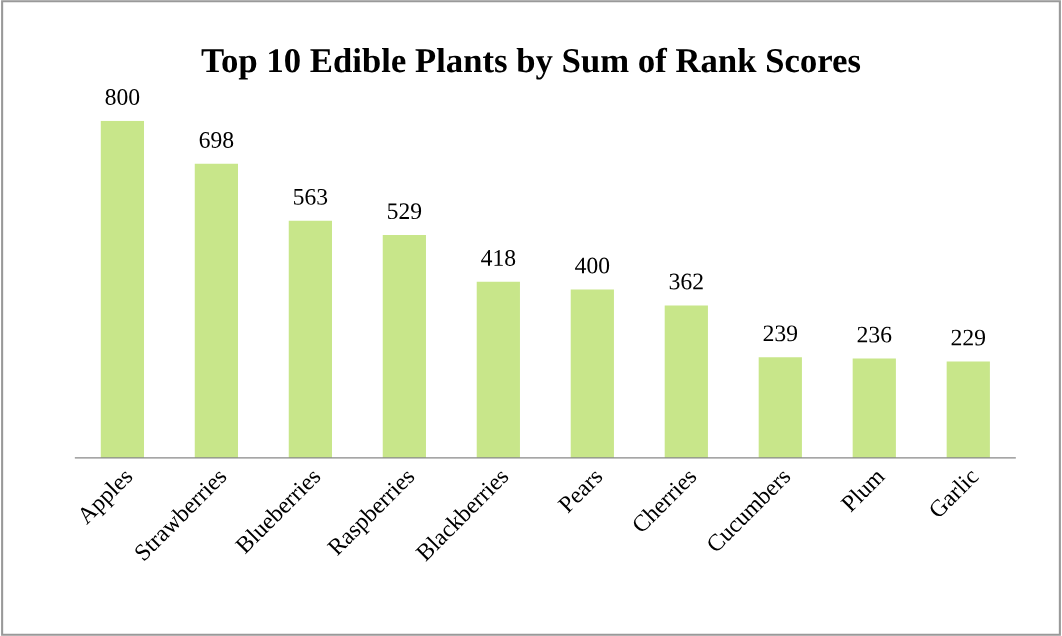 The image size is (1062, 636). I want to click on data-label: 800, so click(122, 97).